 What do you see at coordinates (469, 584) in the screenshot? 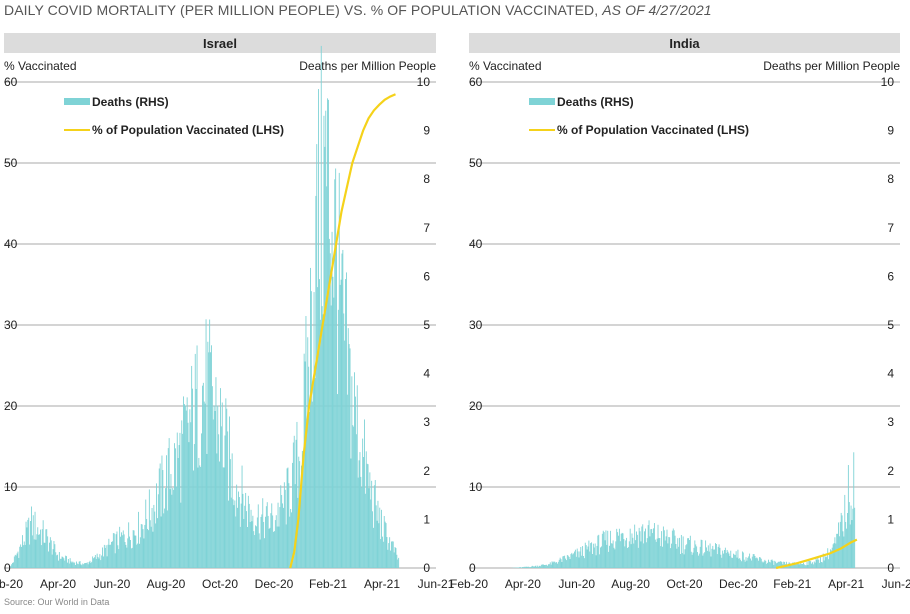
I see `india-x-tick-label: Feb-20` at bounding box center [469, 584].